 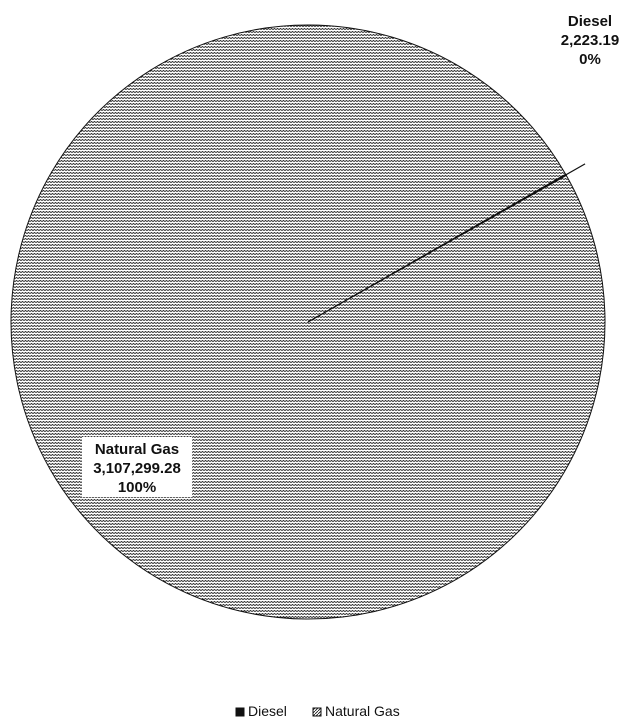 I want to click on slice-label-natural-gas-background, so click(x=137, y=467).